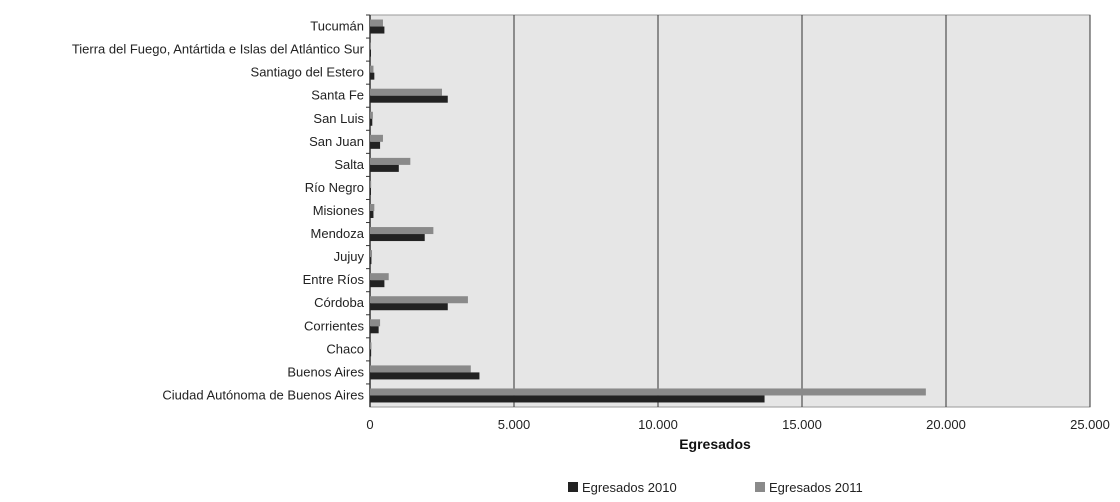 This screenshot has height=502, width=1120. What do you see at coordinates (339, 302) in the screenshot?
I see `category-label: Córdoba` at bounding box center [339, 302].